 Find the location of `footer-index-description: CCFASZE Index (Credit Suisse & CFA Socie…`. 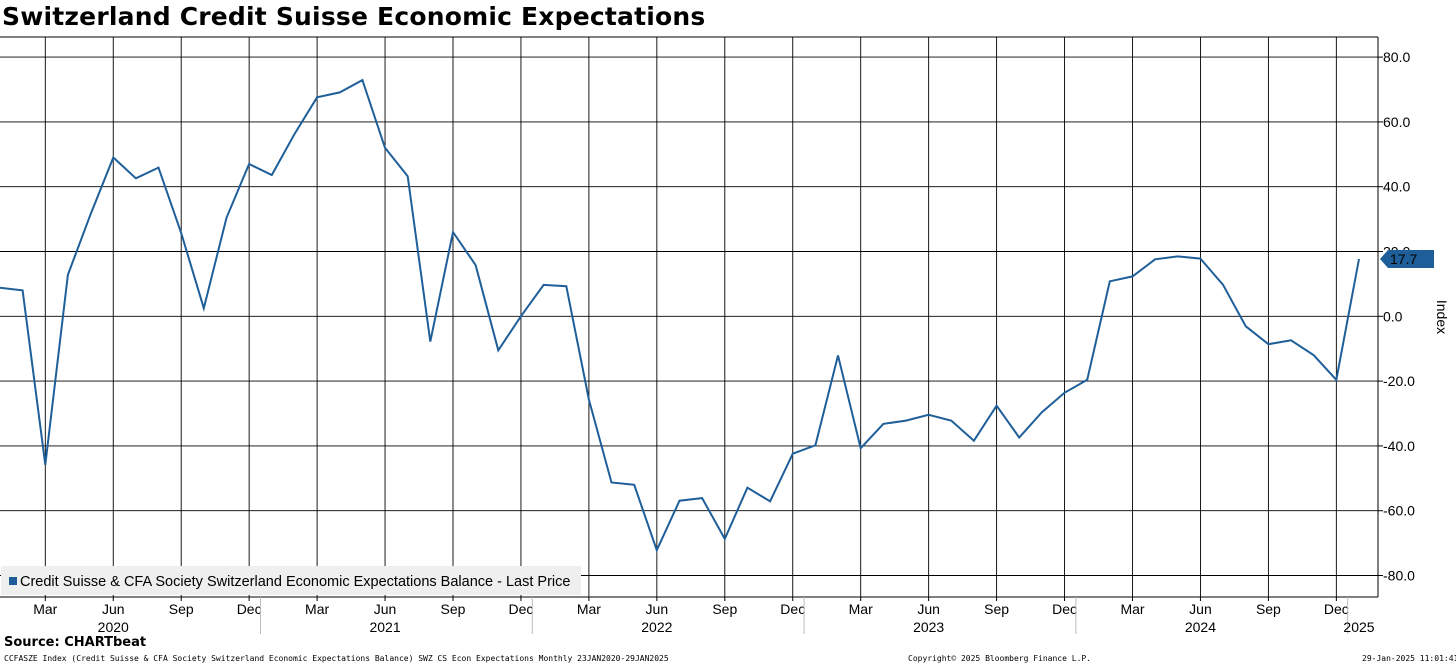

footer-index-description: CCFASZE Index (Credit Suisse & CFA Socie… is located at coordinates (336, 658).